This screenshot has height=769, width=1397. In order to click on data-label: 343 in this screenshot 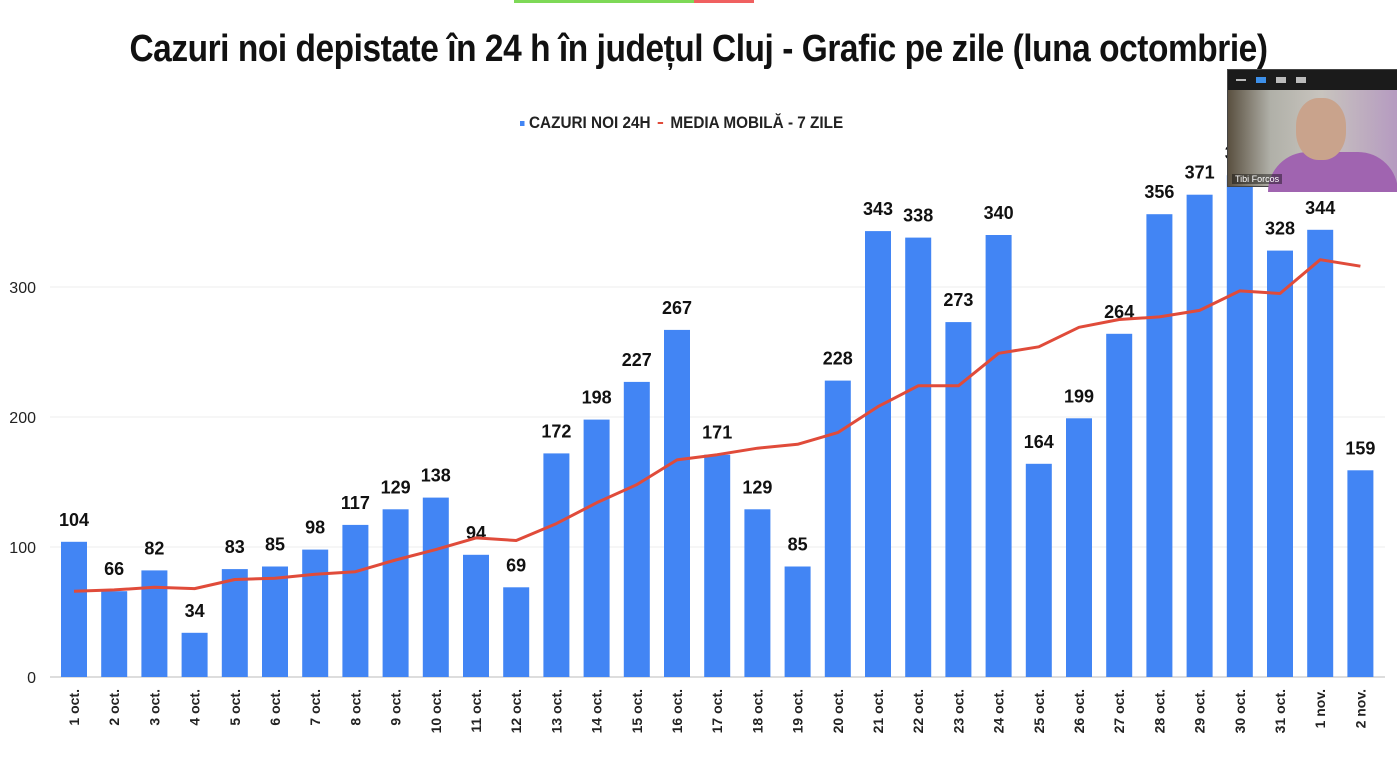, I will do `click(878, 209)`.